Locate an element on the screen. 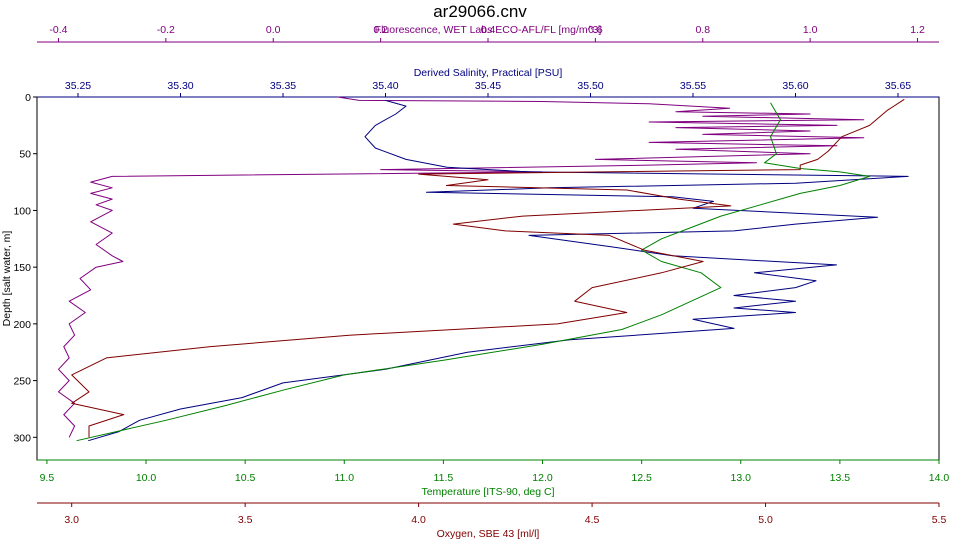 This screenshot has height=540, width=960. y-tick-label: 150 is located at coordinates (22, 268).